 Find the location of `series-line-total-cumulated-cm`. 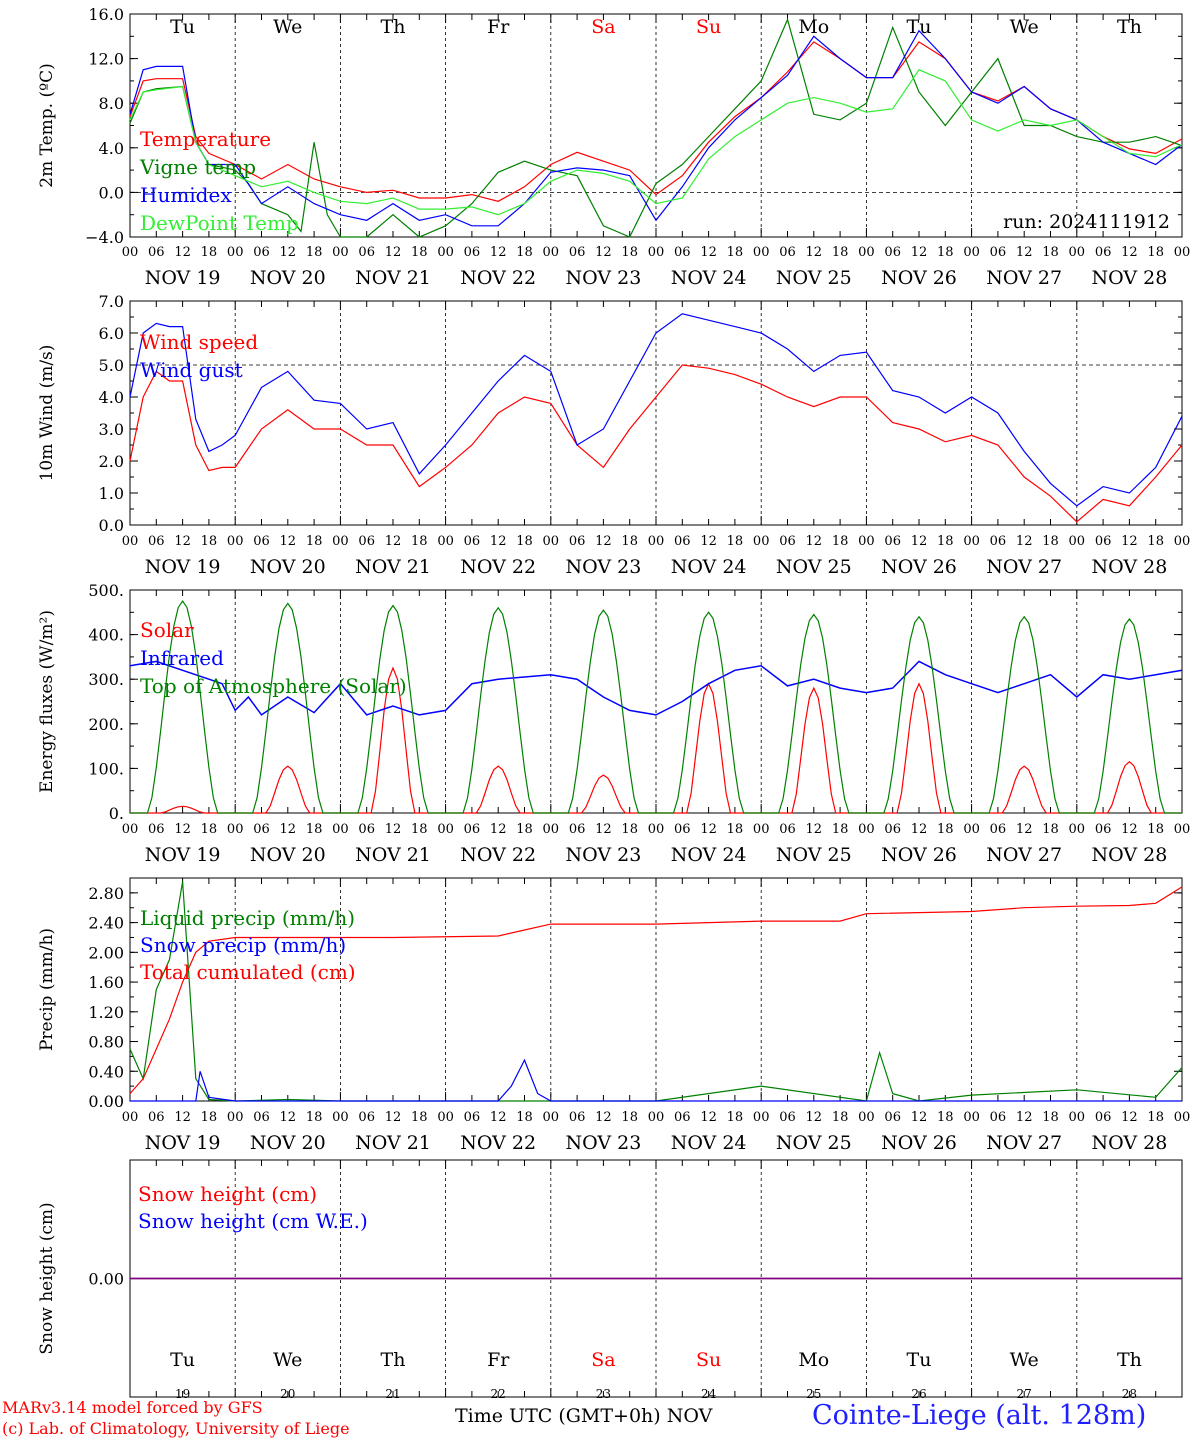

series-line-total-cumulated-cm is located at coordinates (656, 990).